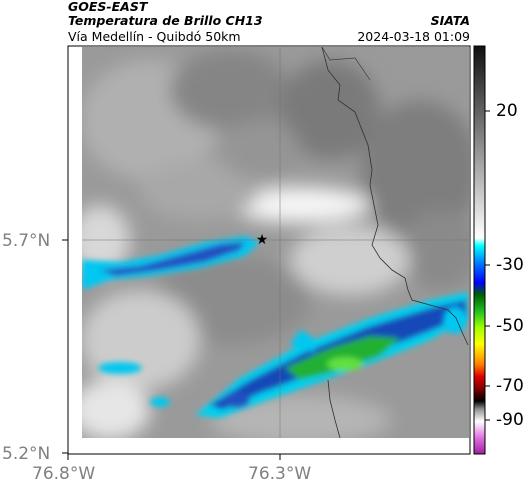 The height and width of the screenshot is (491, 526). Describe the element at coordinates (507, 111) in the screenshot. I see `colorbar-label: 20` at that location.